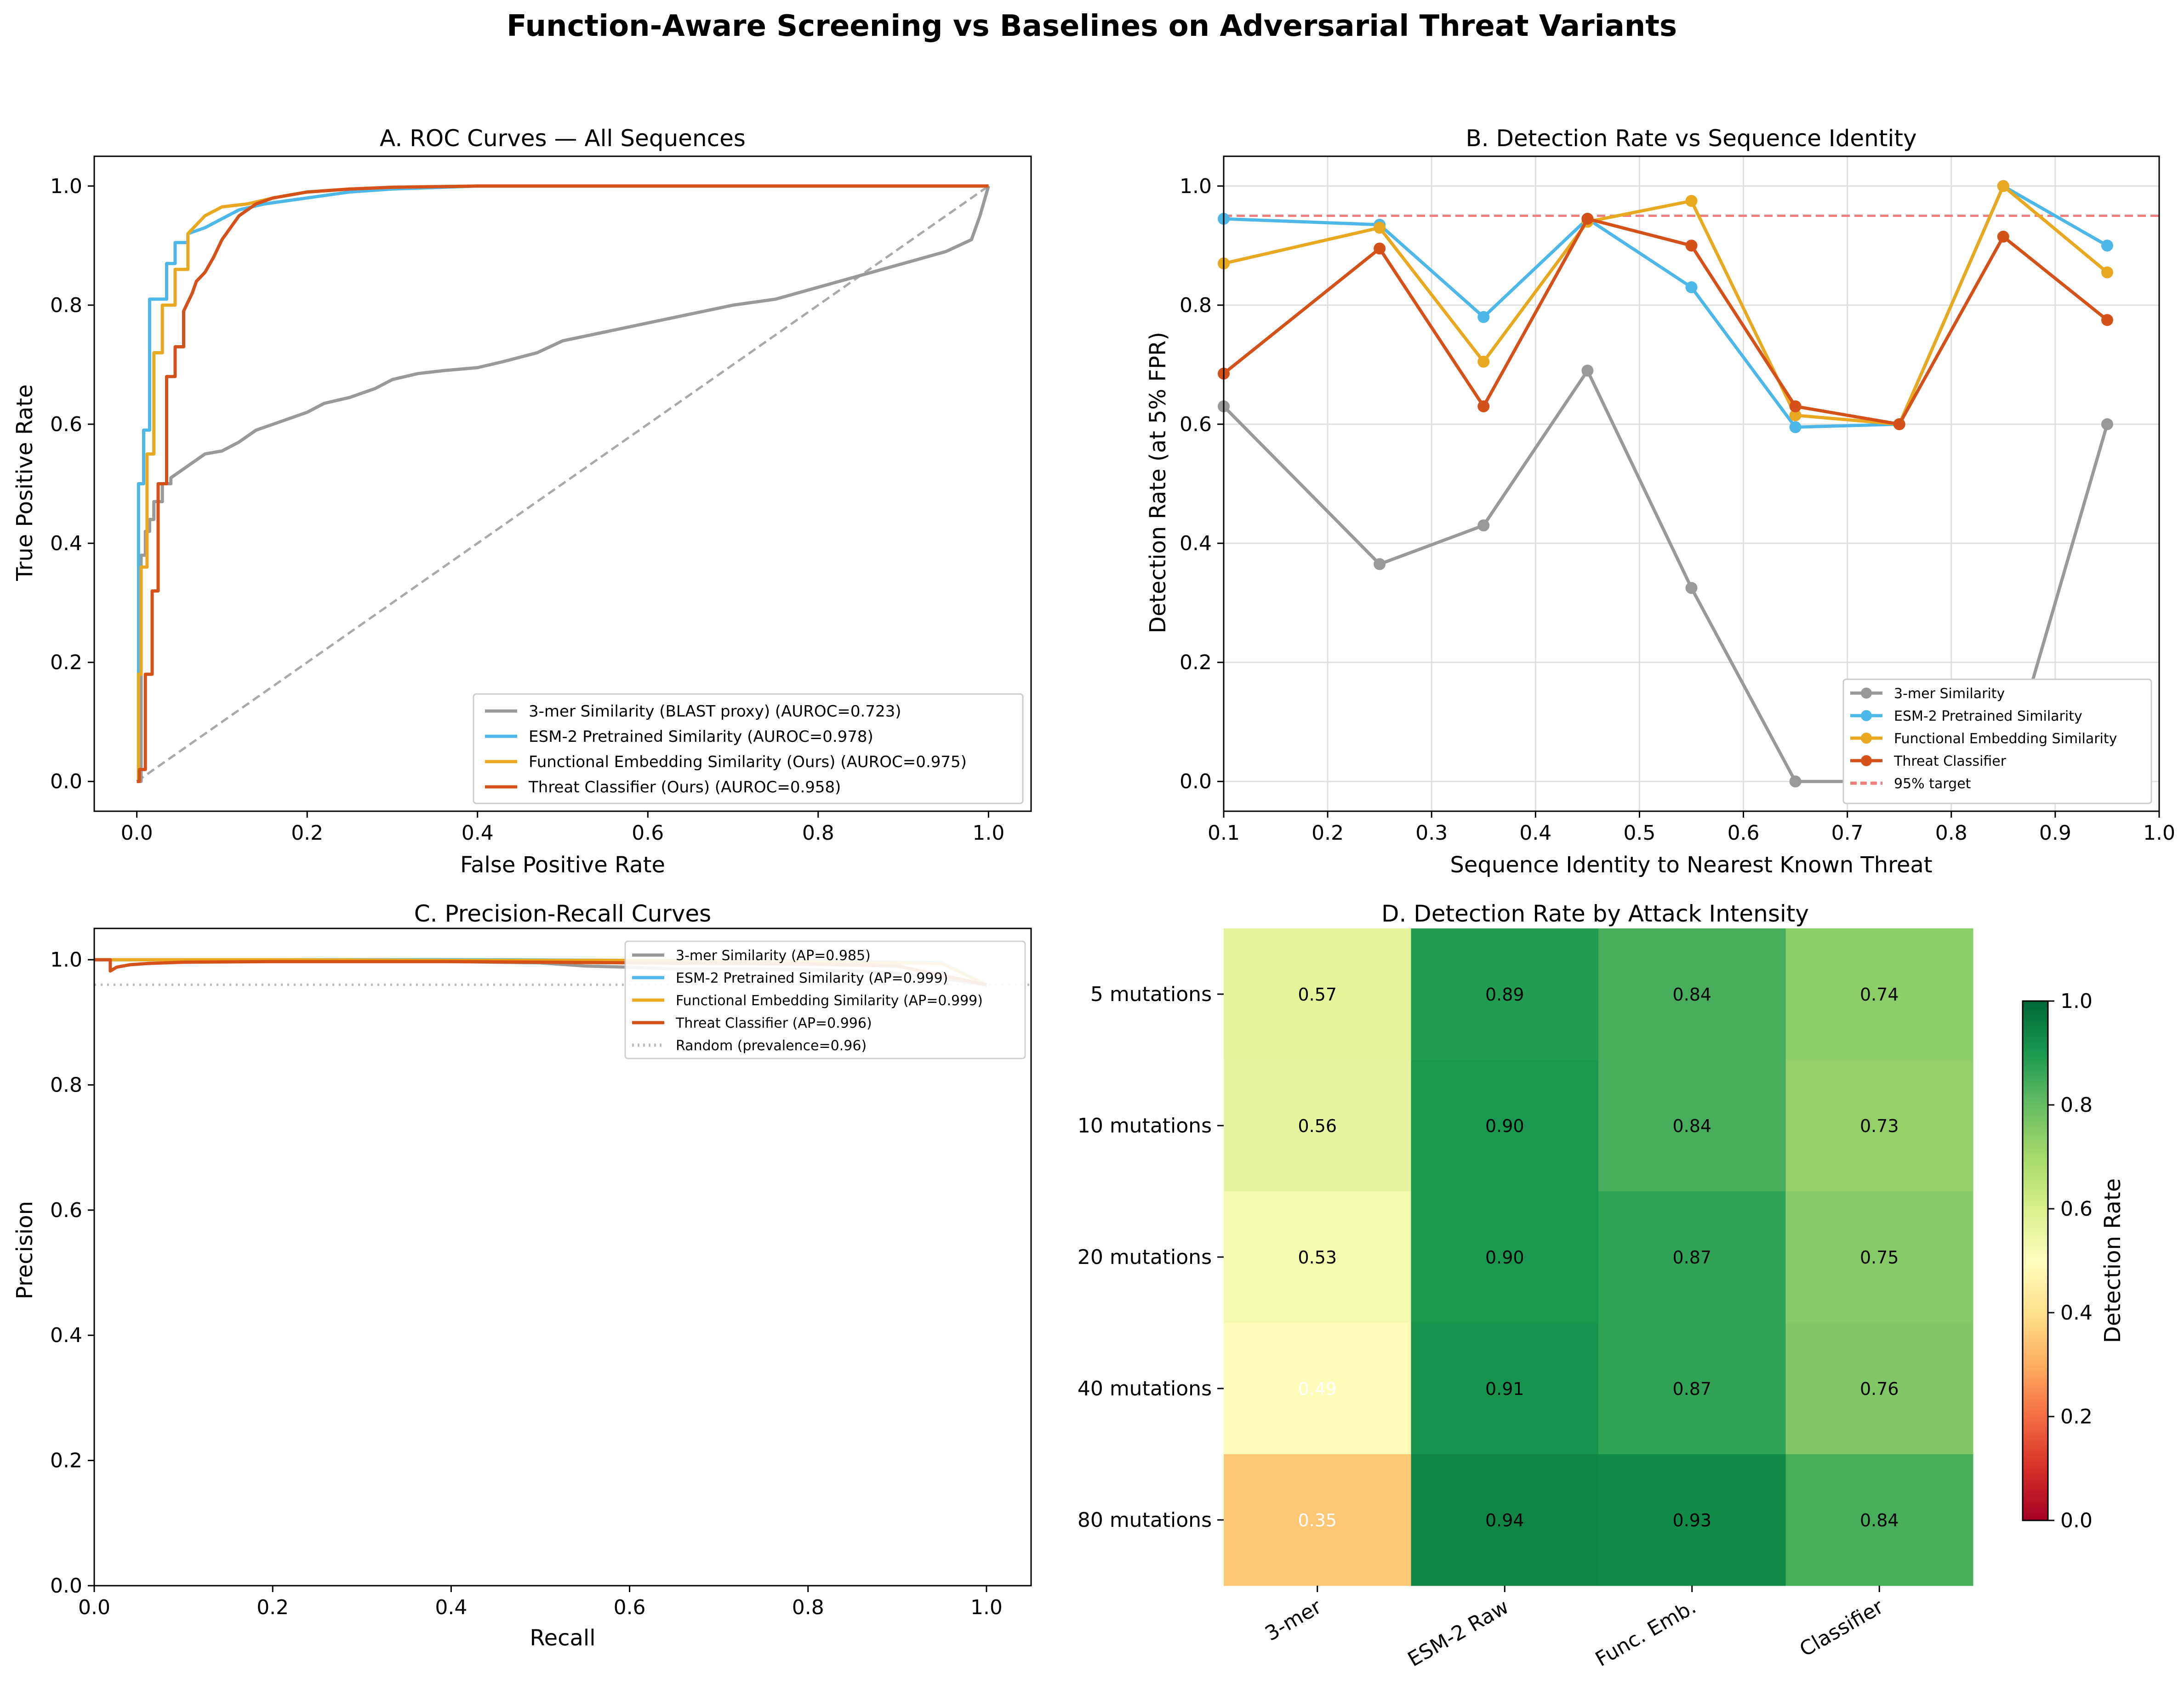 The width and height of the screenshot is (2184, 1690). What do you see at coordinates (2076, 1001) in the screenshot?
I see `colorbar-tick-label: 1.0` at bounding box center [2076, 1001].